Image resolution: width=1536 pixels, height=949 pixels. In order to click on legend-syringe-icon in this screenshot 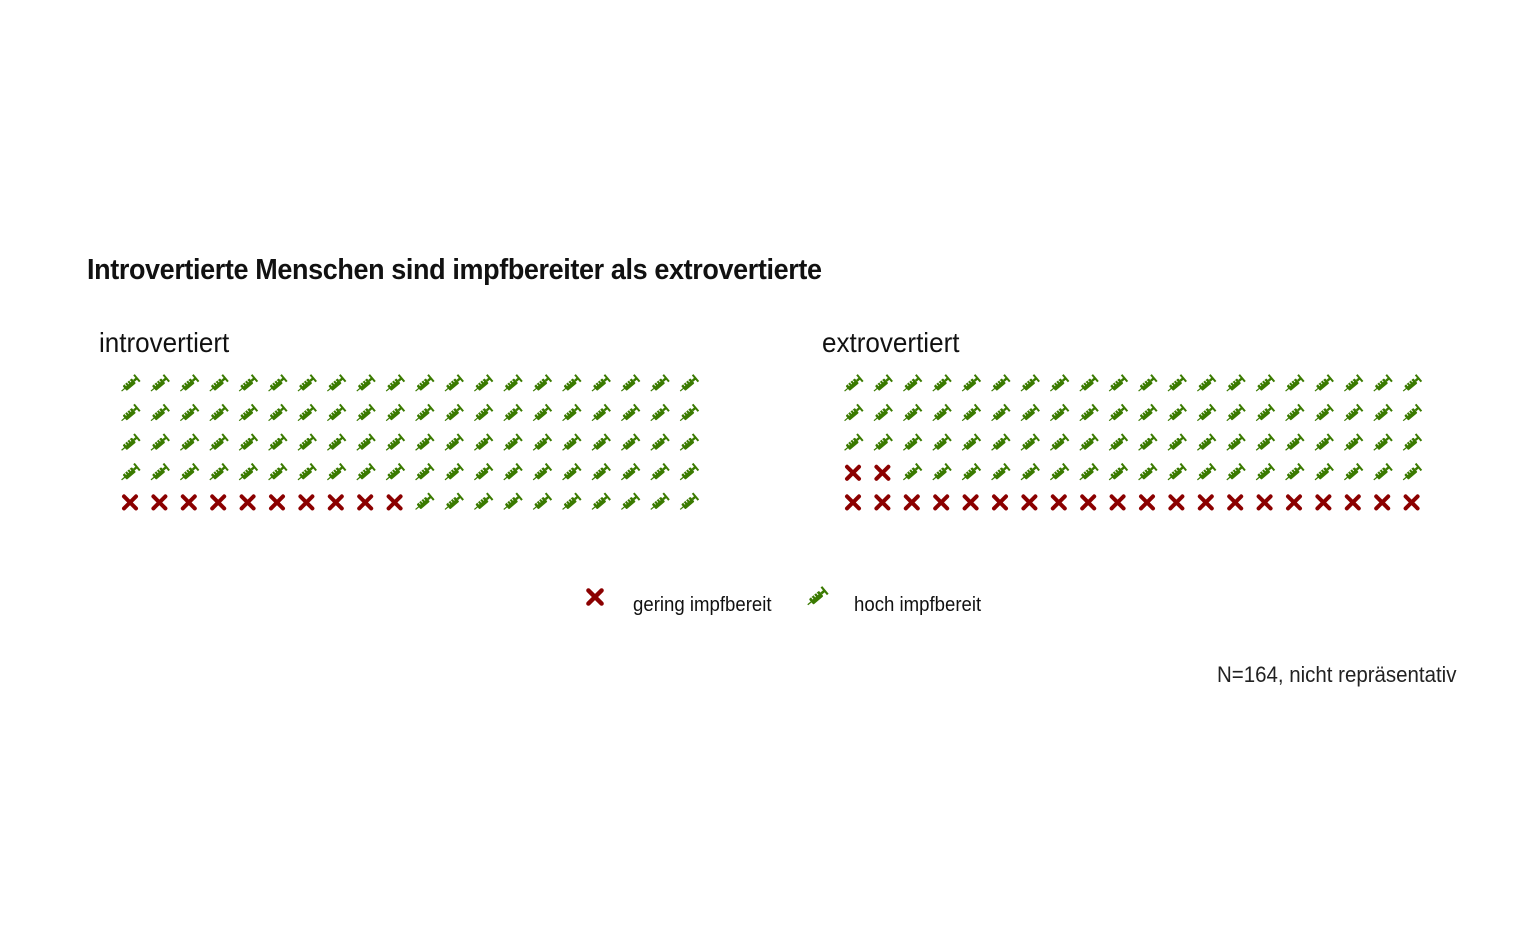, I will do `click(818, 596)`.